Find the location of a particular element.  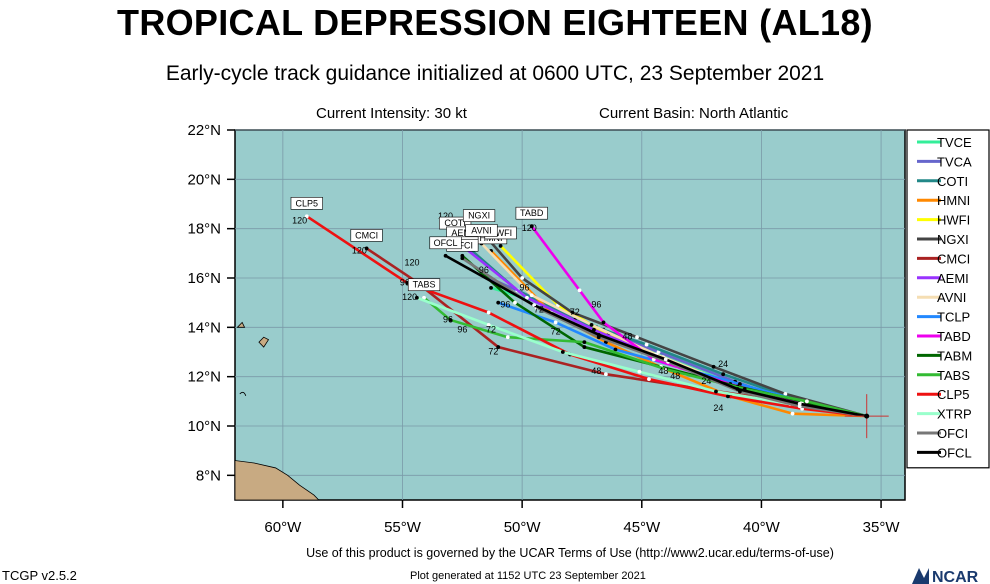

model-label-tabs: TABS is located at coordinates (424, 285).